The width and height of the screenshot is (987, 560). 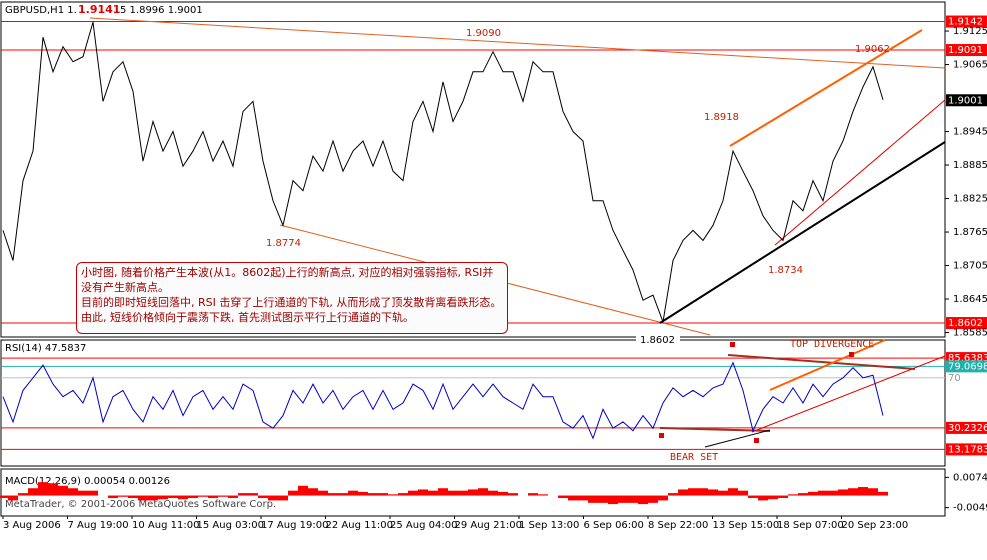 I want to click on annotation-box, so click(x=658, y=339).